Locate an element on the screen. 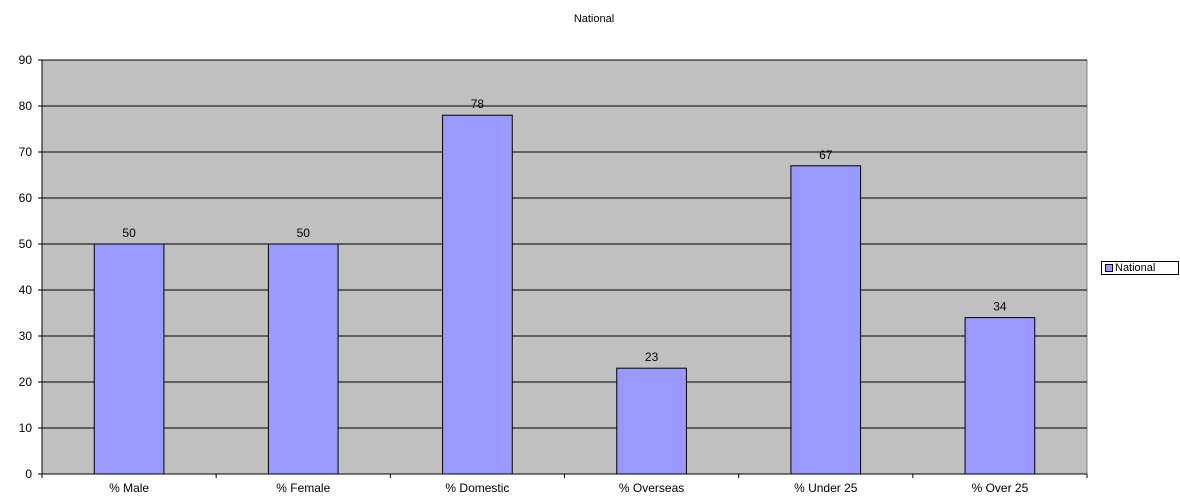 The width and height of the screenshot is (1180, 501). x-tick-label: % Overseas is located at coordinates (651, 488).